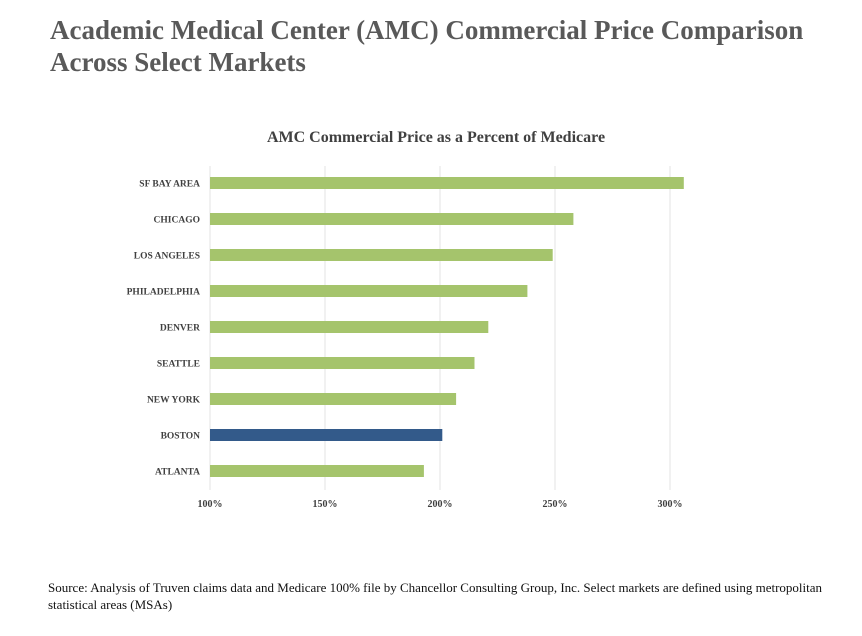 The height and width of the screenshot is (636, 862). Describe the element at coordinates (178, 365) in the screenshot. I see `category-label: SEATTLE` at that location.